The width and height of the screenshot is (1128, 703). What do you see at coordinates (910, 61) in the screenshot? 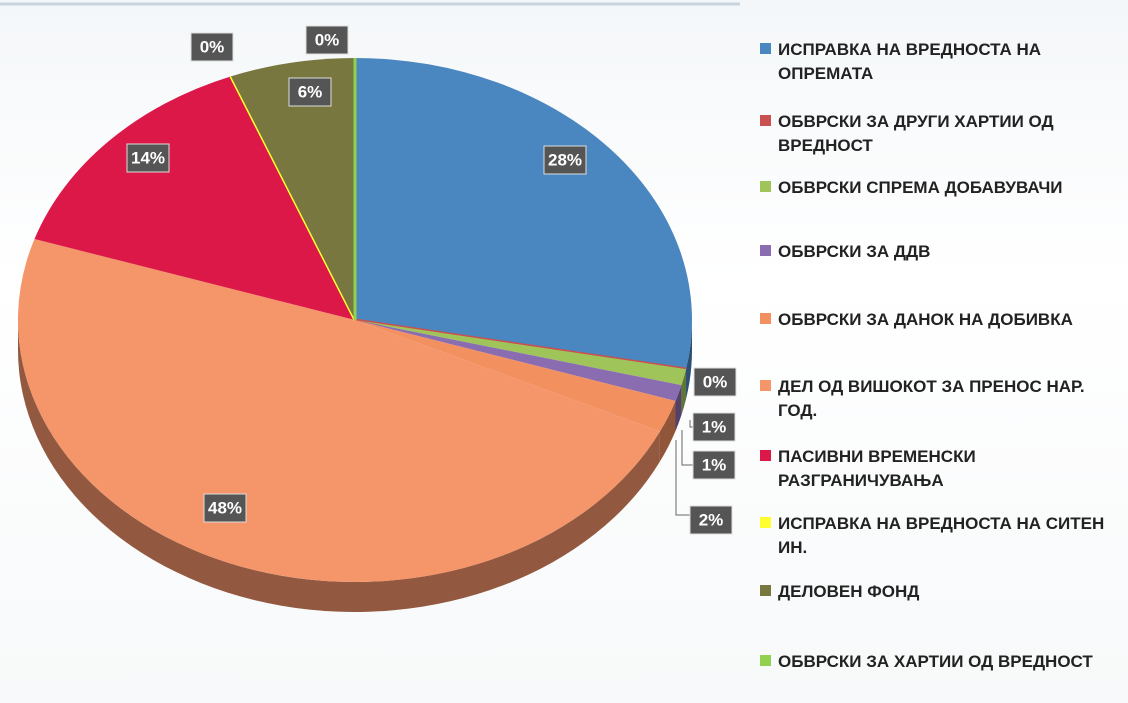
I see `legend-label: ИСПРАВКА НА ВРЕДНОСТА НА ОПРЕМАТА` at bounding box center [910, 61].